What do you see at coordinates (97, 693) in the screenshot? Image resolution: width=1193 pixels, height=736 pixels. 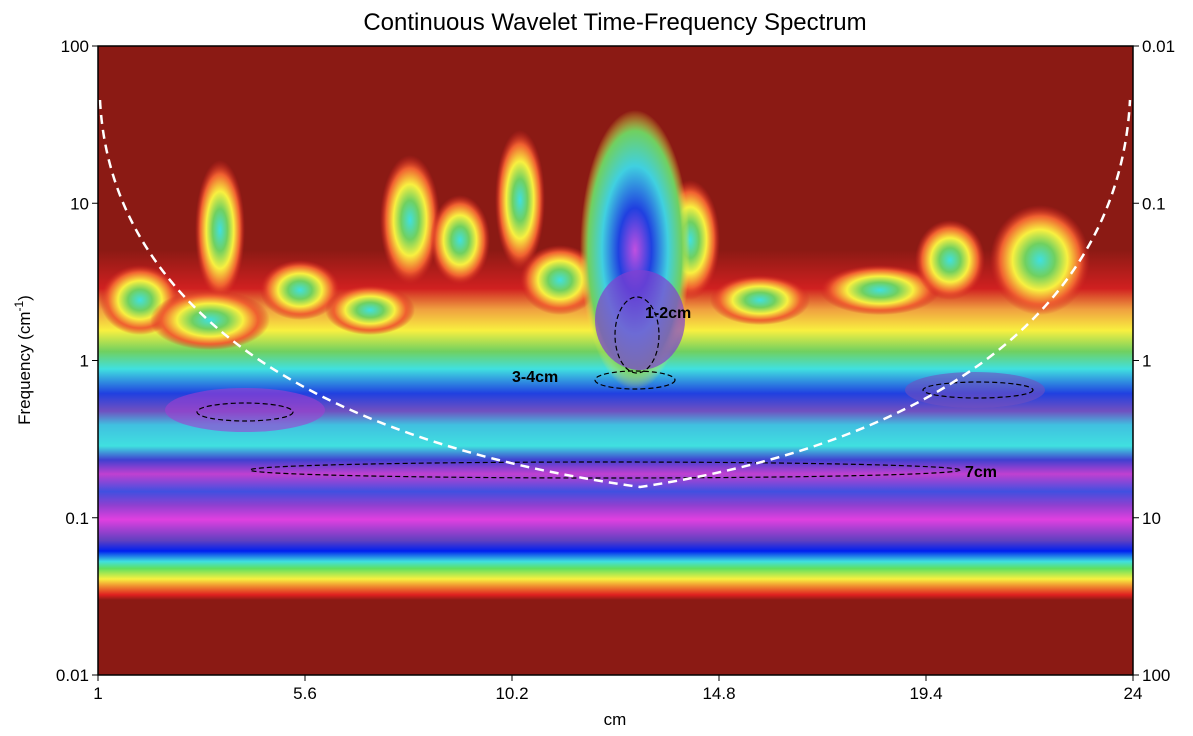 I see `x-tick-label: 1` at bounding box center [97, 693].